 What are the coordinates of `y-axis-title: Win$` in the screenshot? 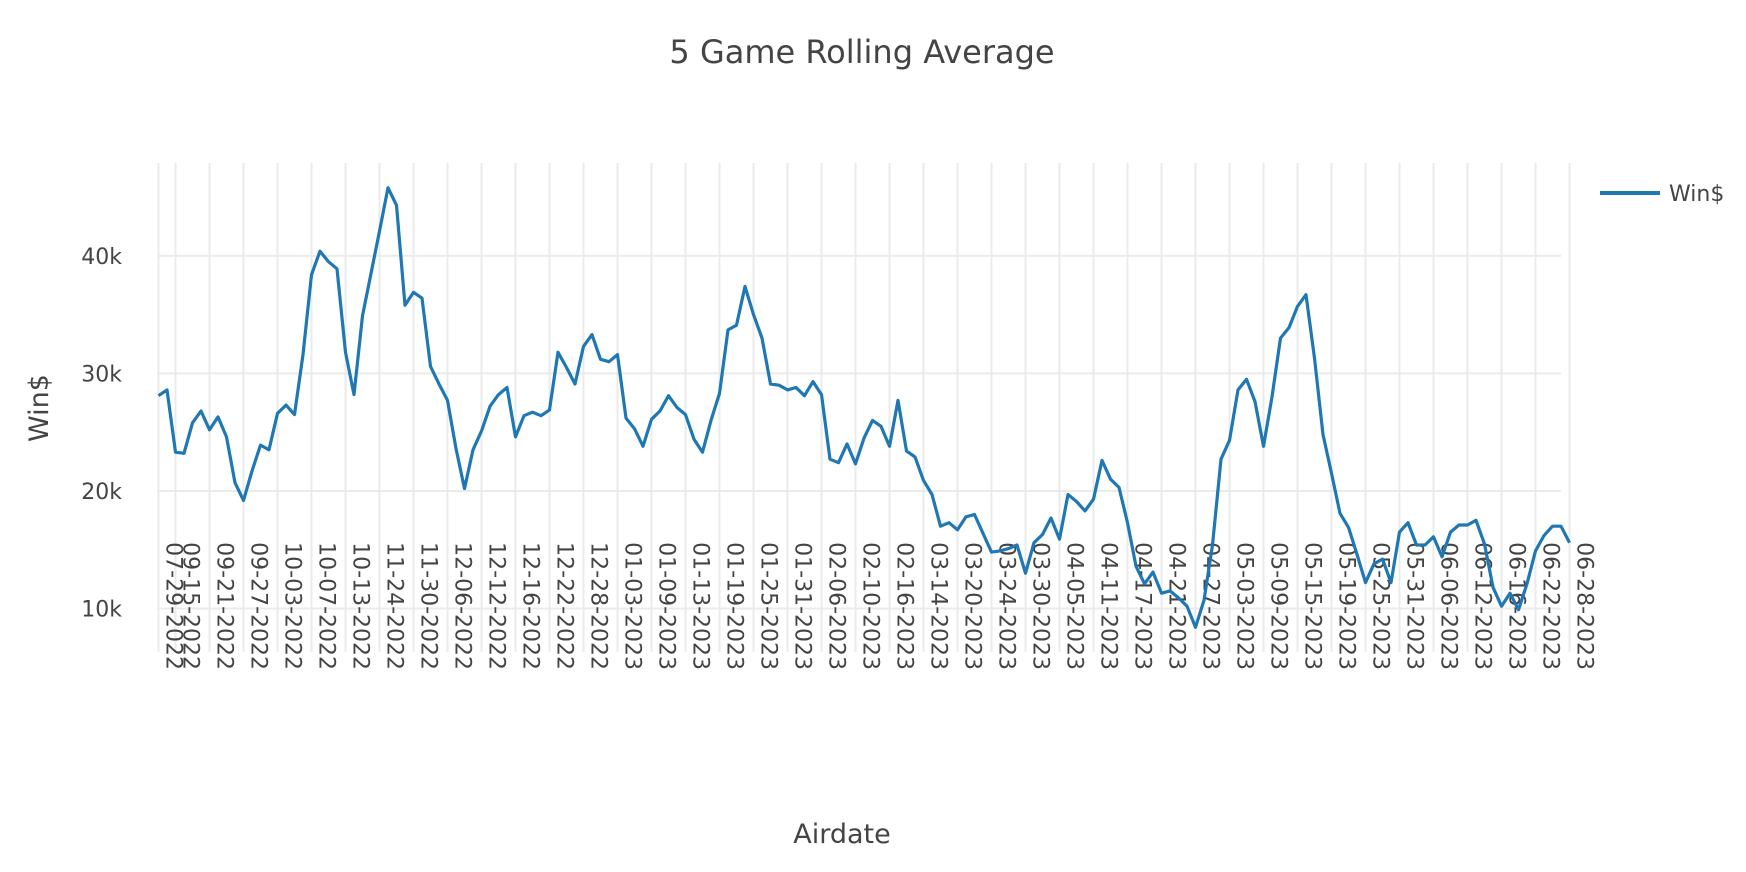 It's located at (39, 408).